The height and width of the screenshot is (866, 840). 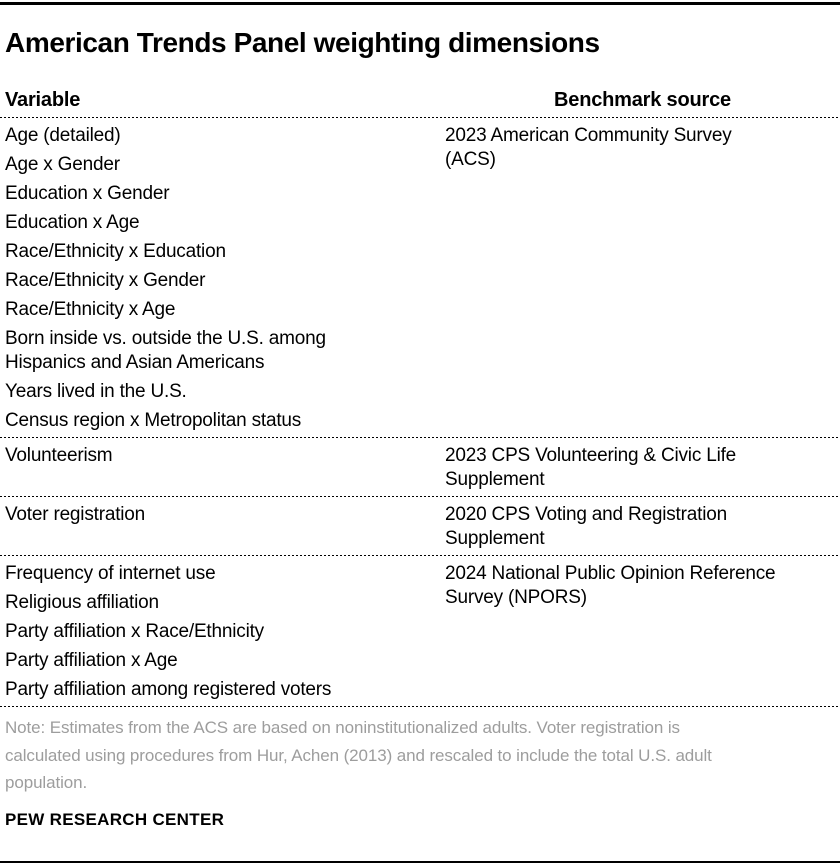 I want to click on top-rule, so click(x=420, y=3).